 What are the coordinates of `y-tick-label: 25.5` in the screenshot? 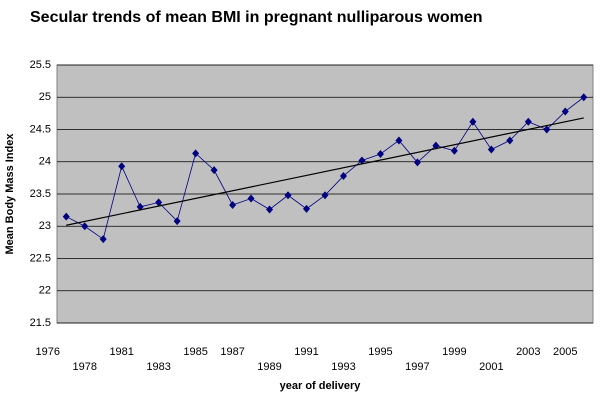 It's located at (40, 65).